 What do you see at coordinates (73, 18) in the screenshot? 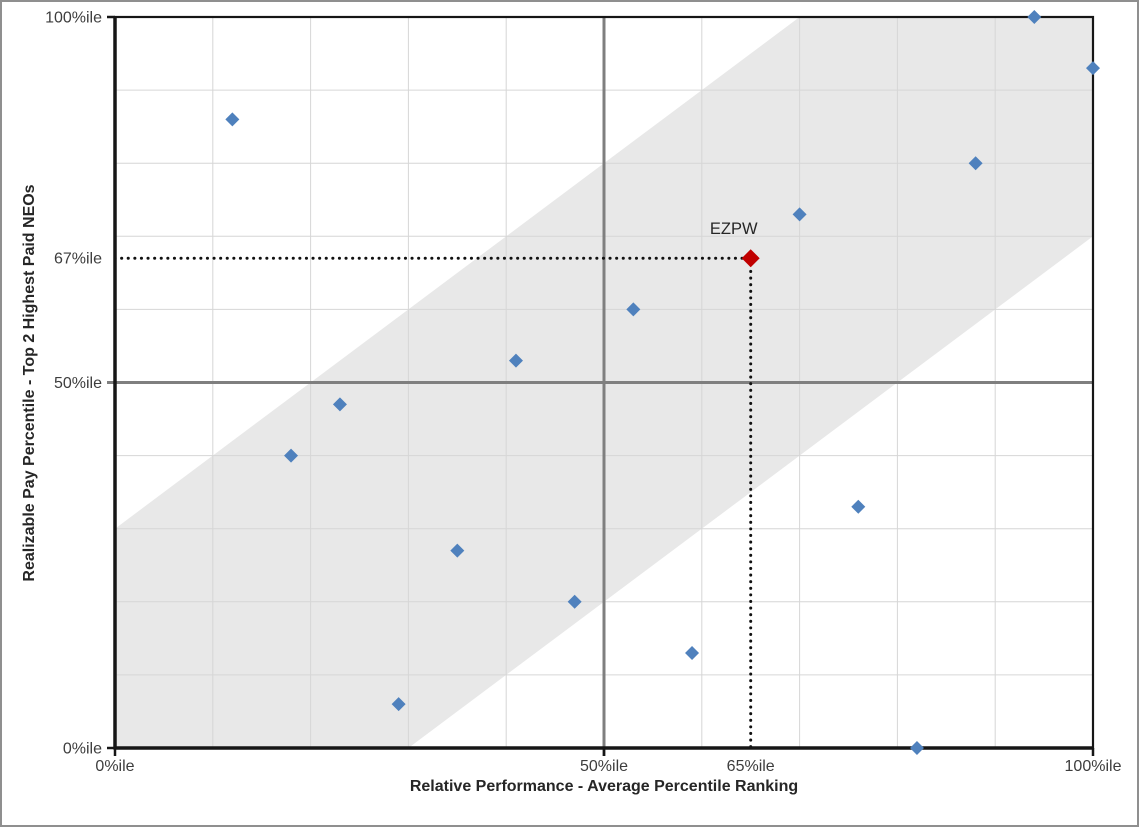
I see `y-tick-label: 100%ile` at bounding box center [73, 18].